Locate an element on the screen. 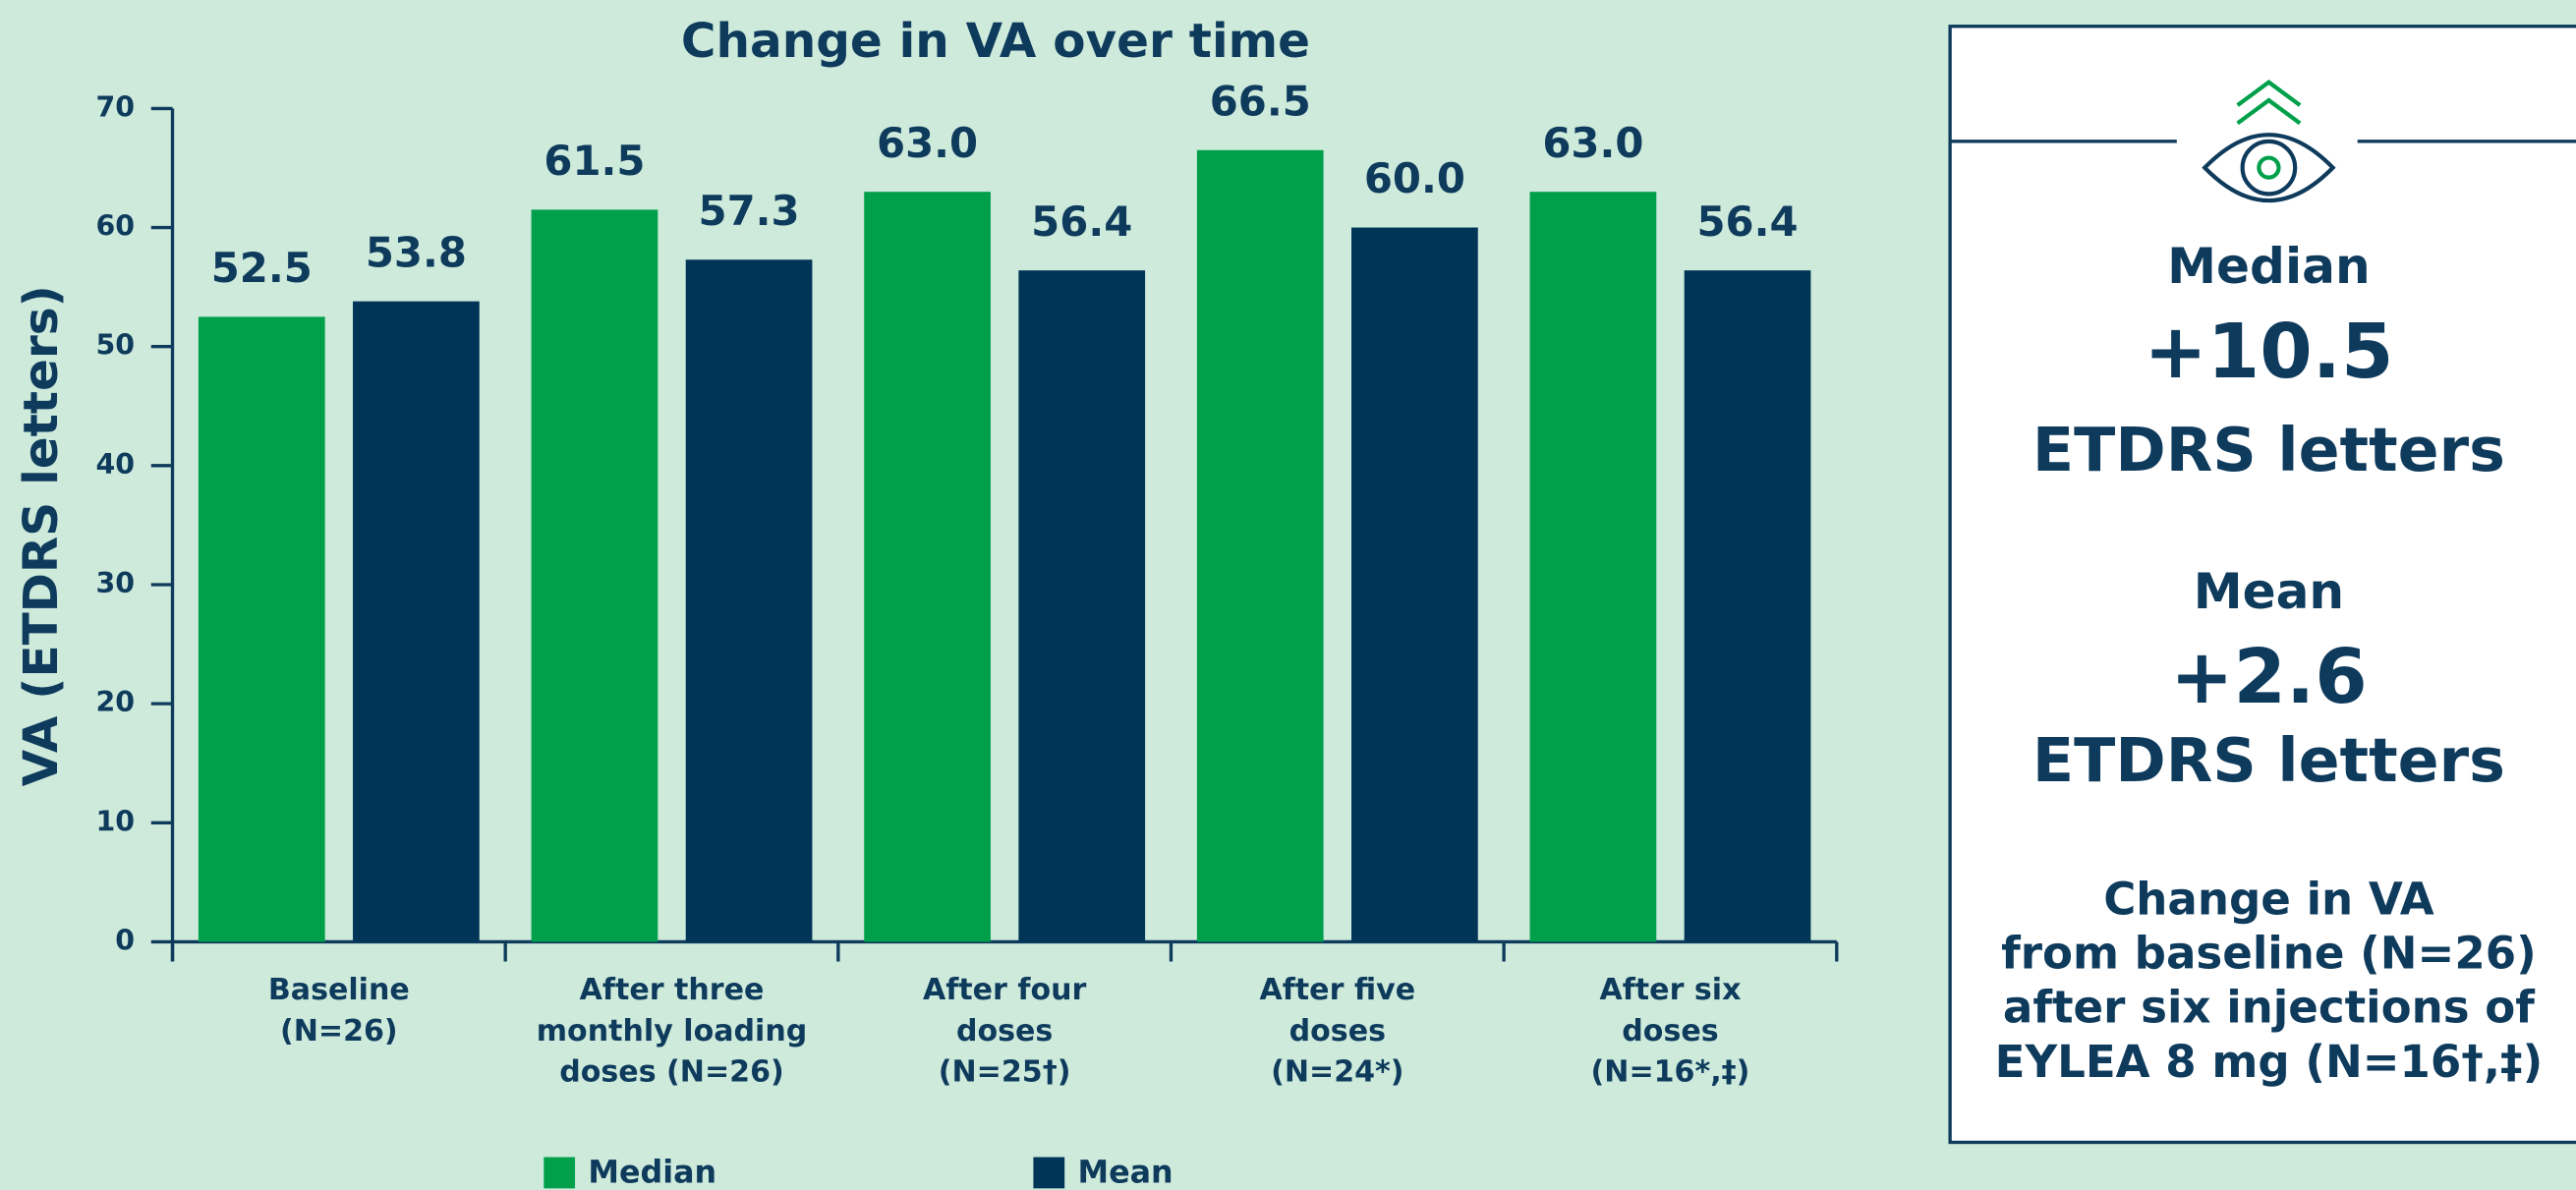 The image size is (2576, 1190). panel-note: Change in VA is located at coordinates (2268, 899).